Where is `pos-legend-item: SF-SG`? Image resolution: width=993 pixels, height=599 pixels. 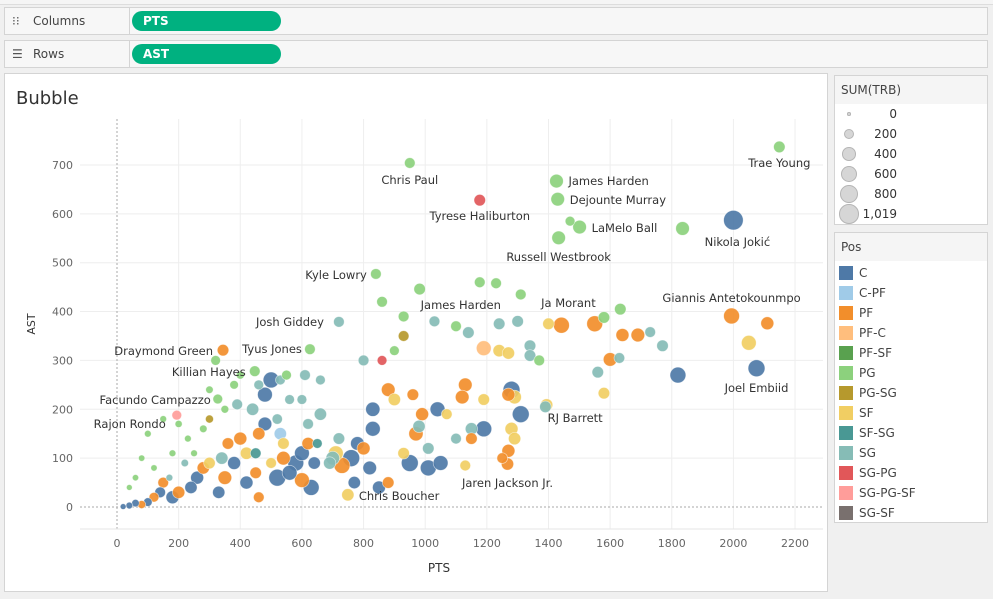
pos-legend-item: SF-SG is located at coordinates (911, 433).